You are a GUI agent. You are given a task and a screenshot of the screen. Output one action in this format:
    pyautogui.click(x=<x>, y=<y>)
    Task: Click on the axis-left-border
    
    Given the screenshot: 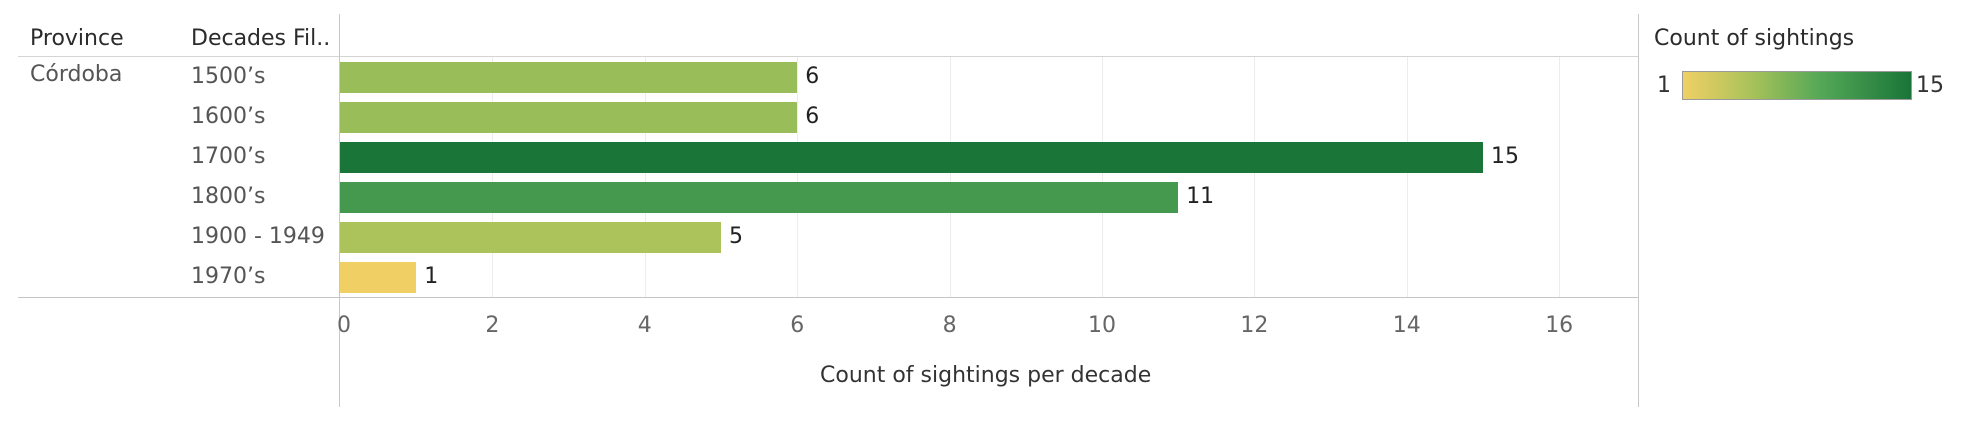 What is the action you would take?
    pyautogui.click(x=339, y=210)
    